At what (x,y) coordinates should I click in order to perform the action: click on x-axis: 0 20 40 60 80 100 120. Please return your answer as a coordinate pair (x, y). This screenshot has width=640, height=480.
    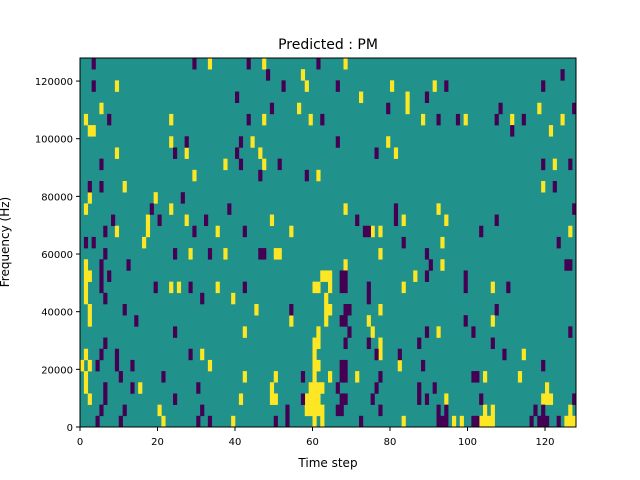
    Looking at the image, I should click on (316, 437).